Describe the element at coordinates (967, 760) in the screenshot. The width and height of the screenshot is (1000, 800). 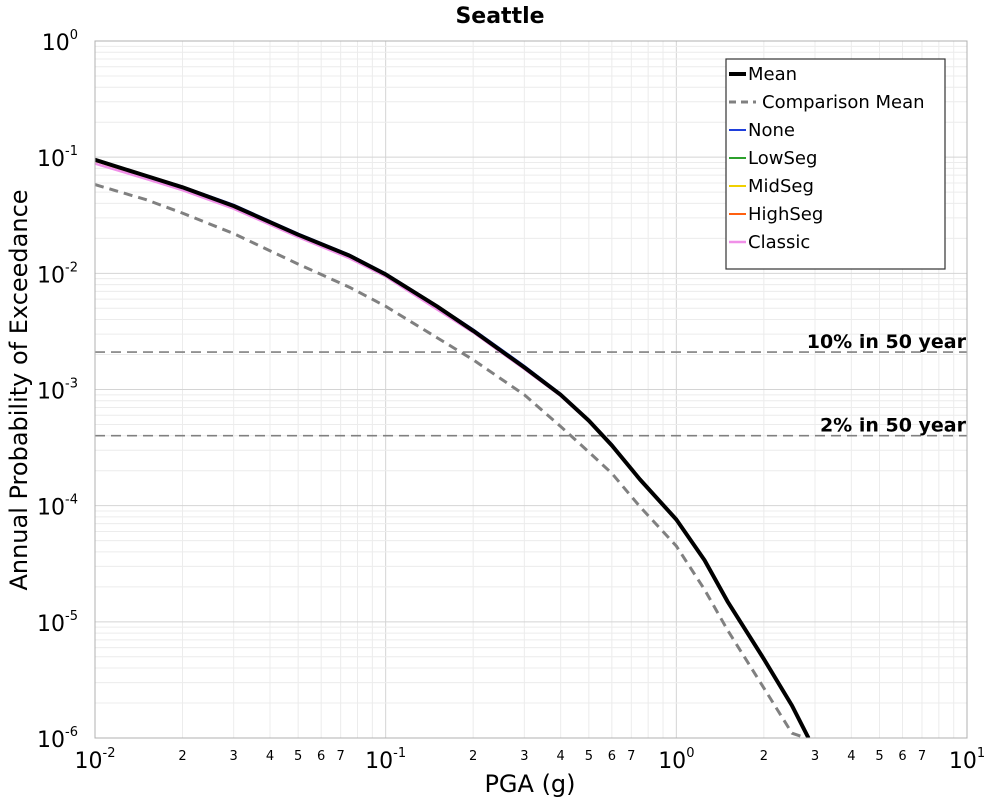
I see `x-tick-label: 10¹` at that location.